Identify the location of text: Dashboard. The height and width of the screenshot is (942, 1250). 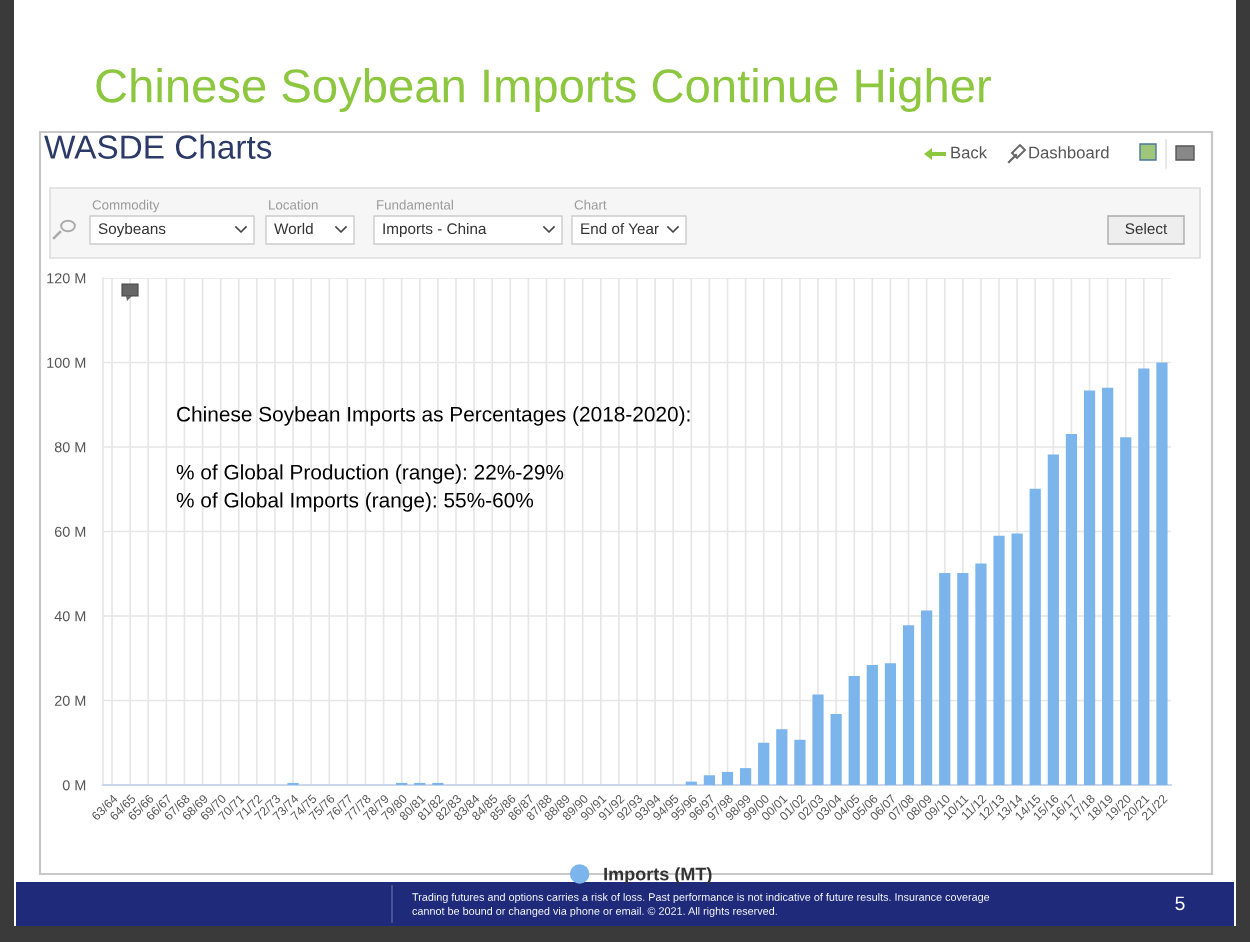
(1069, 152).